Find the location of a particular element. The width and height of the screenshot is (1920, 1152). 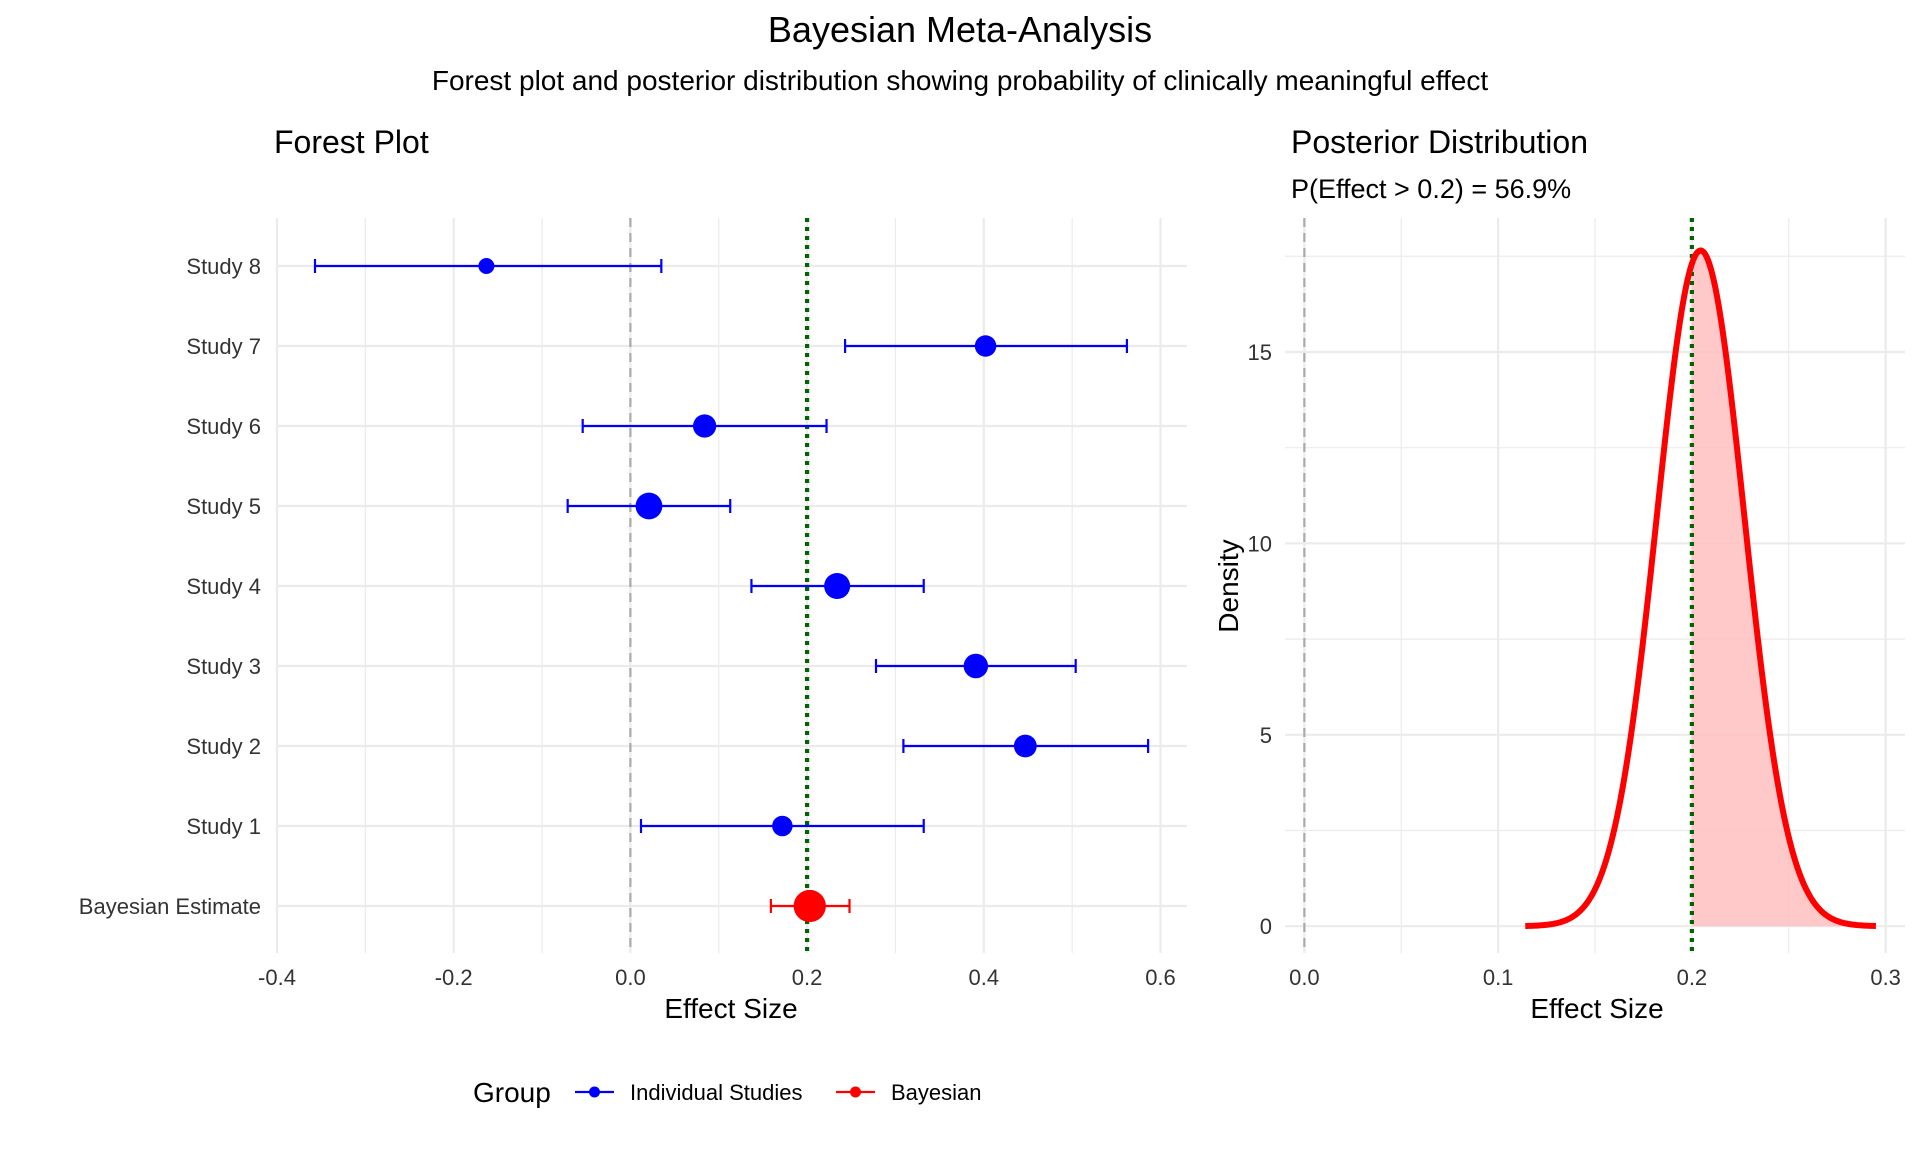

posterior-title: Posterior Distribution is located at coordinates (1439, 142).